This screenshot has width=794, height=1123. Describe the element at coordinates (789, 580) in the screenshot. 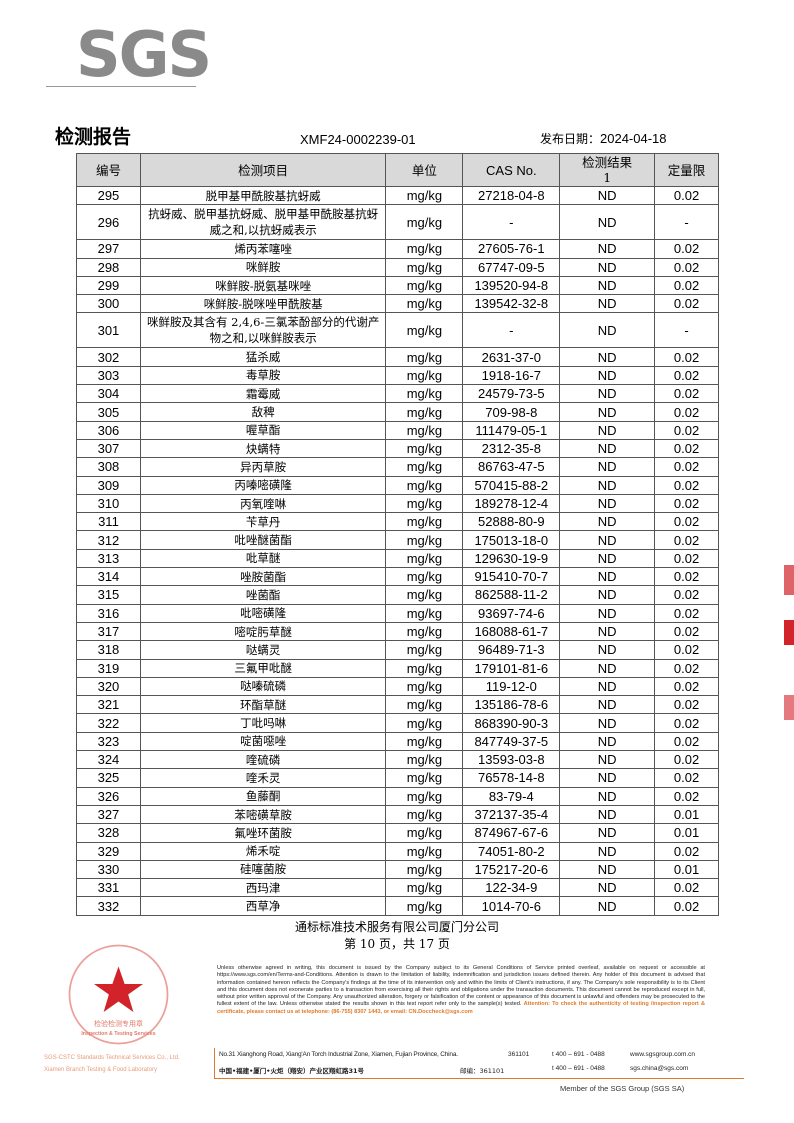

I see `edge-seal-mark` at that location.